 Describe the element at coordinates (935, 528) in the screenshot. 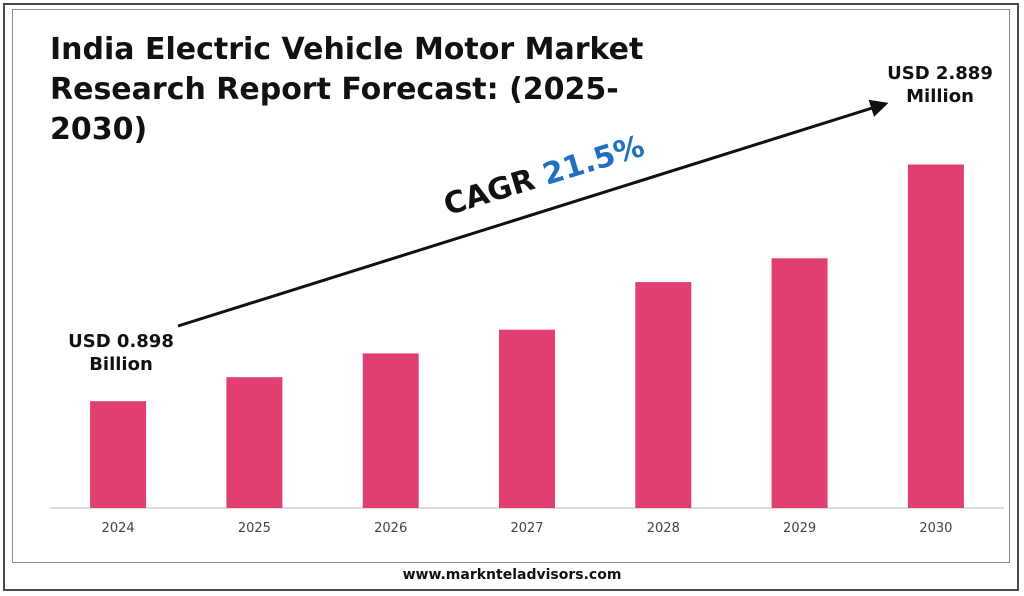

I see `x-tick-label: 2030` at that location.